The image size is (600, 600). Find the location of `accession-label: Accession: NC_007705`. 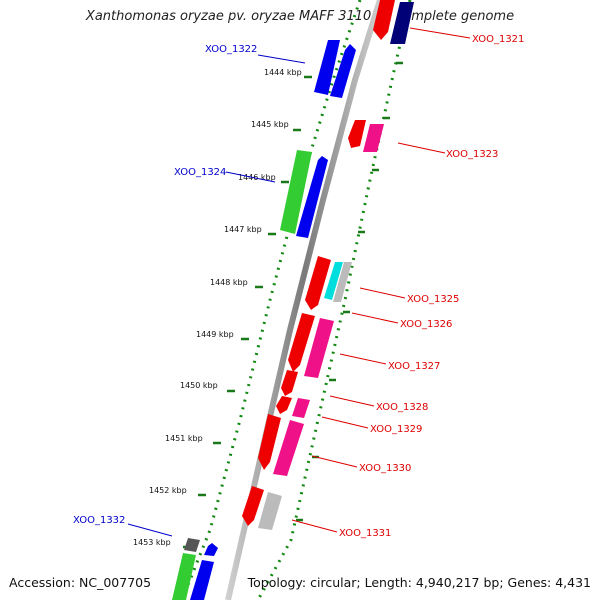

accession-label: Accession: NC_007705 is located at coordinates (80, 582).